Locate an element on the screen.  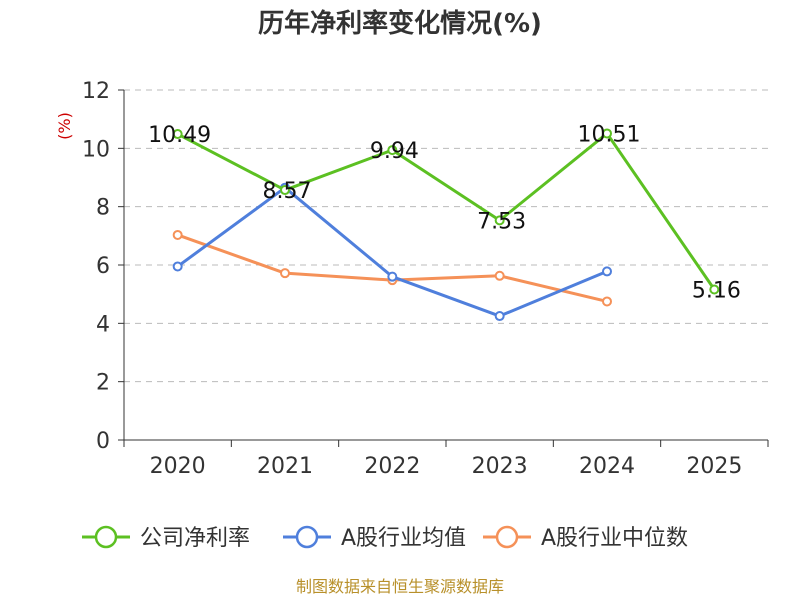
legend-item: 公司净利率 is located at coordinates (166, 538).